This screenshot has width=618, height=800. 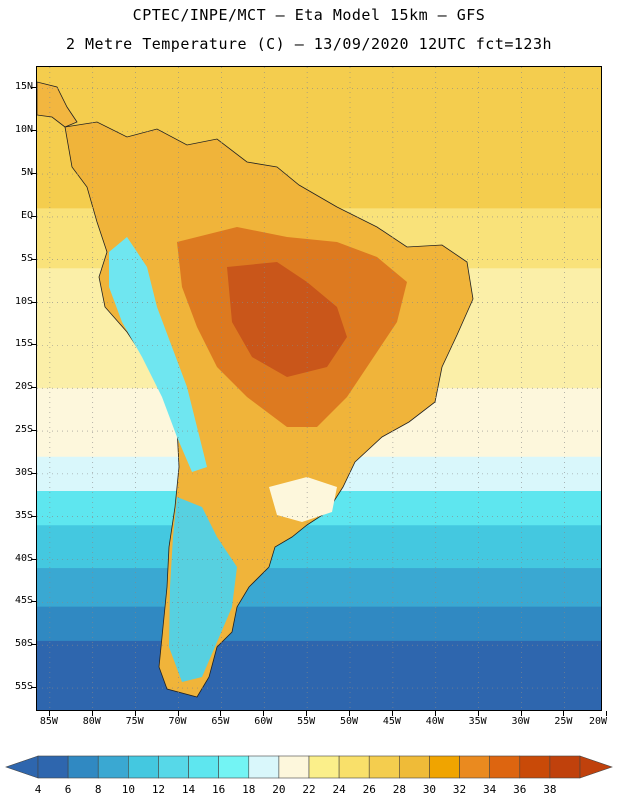 What do you see at coordinates (598, 721) in the screenshot?
I see `lon-label: 20W` at bounding box center [598, 721].